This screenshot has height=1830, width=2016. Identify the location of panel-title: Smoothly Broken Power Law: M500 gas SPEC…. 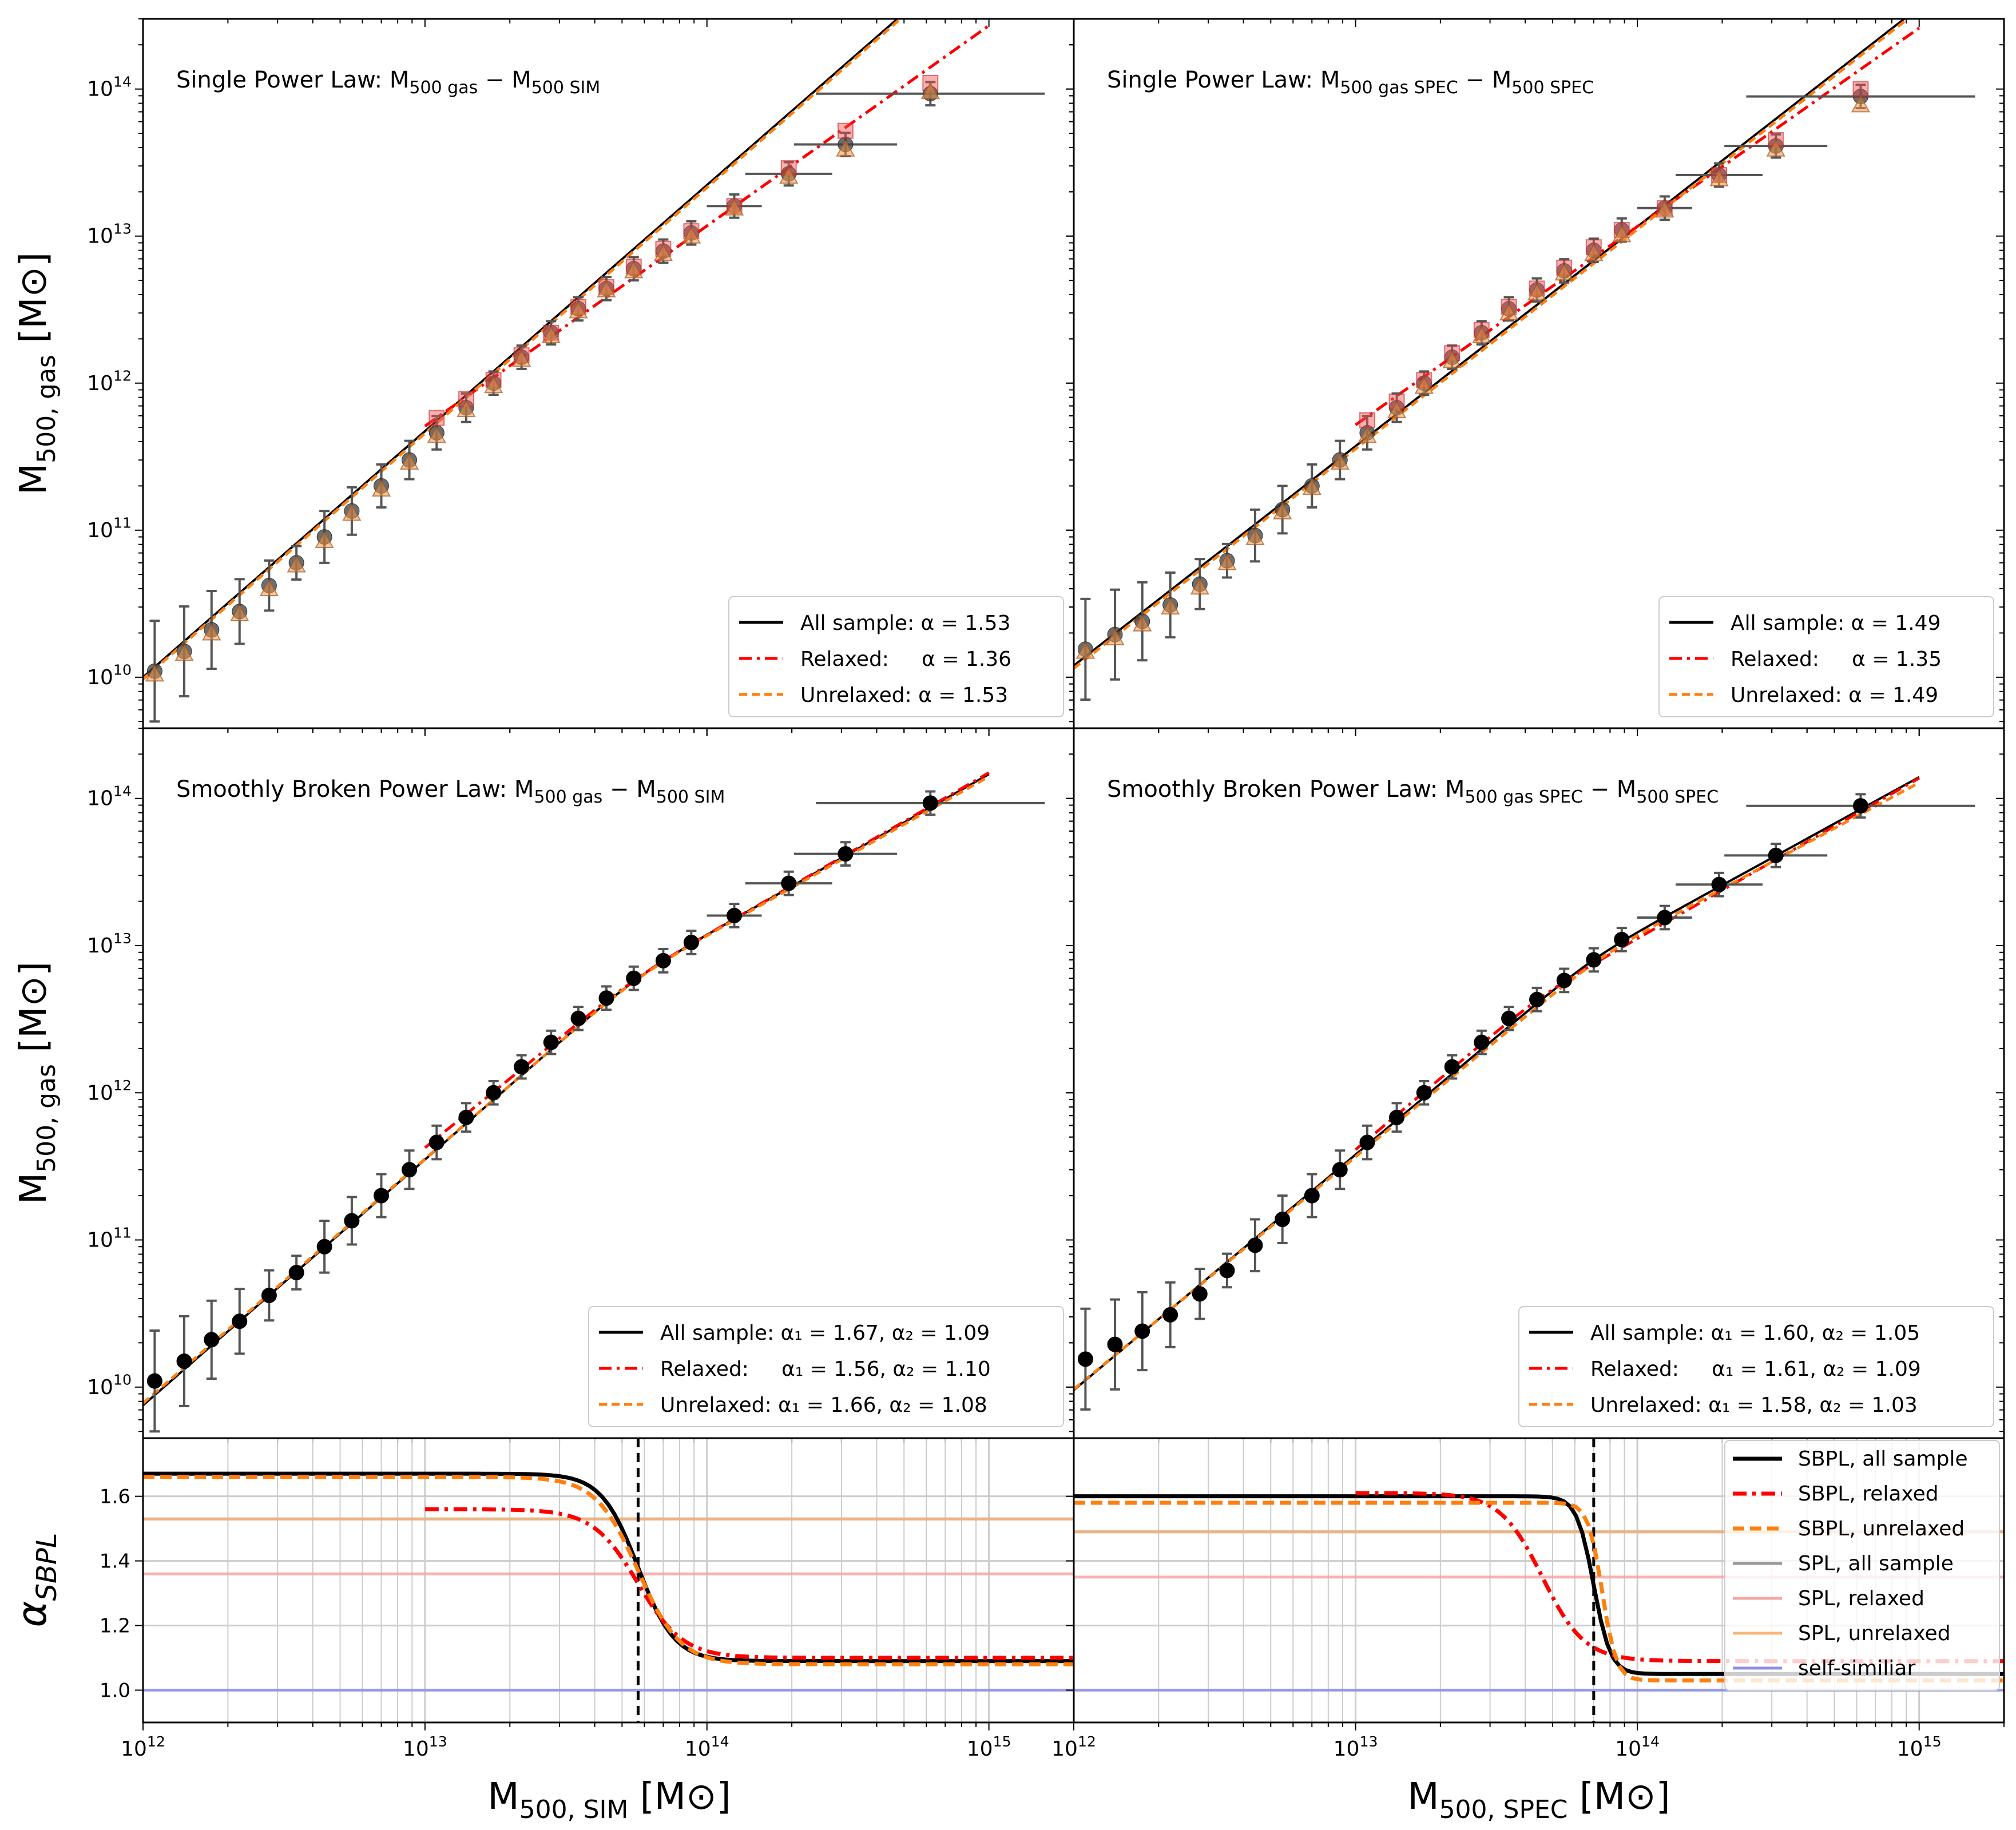
(1413, 792).